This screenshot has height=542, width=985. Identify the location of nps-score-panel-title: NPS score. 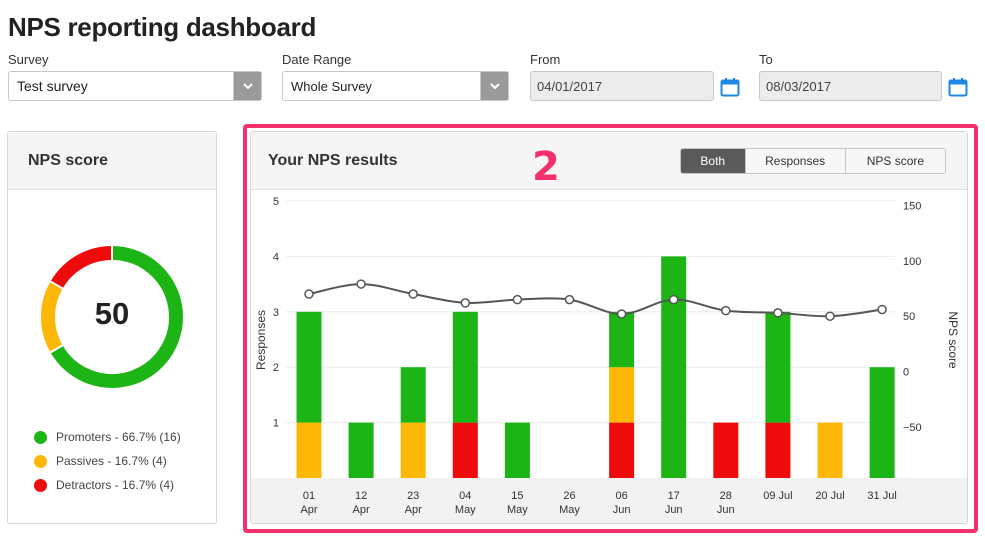
(112, 161).